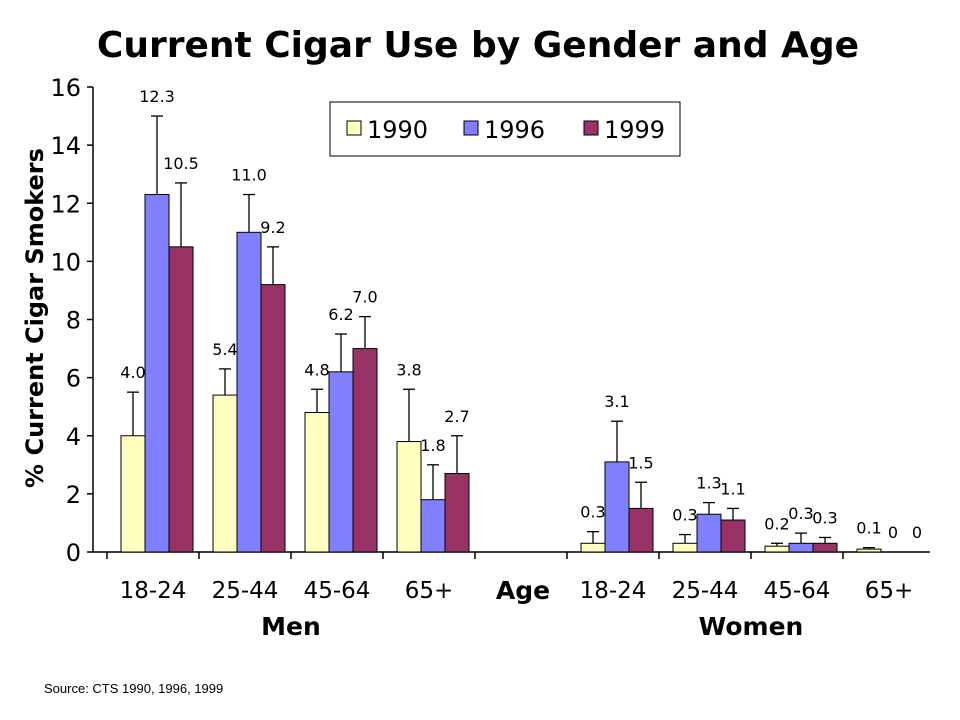 The image size is (960, 720). I want to click on y-tick-label: 6, so click(73, 379).